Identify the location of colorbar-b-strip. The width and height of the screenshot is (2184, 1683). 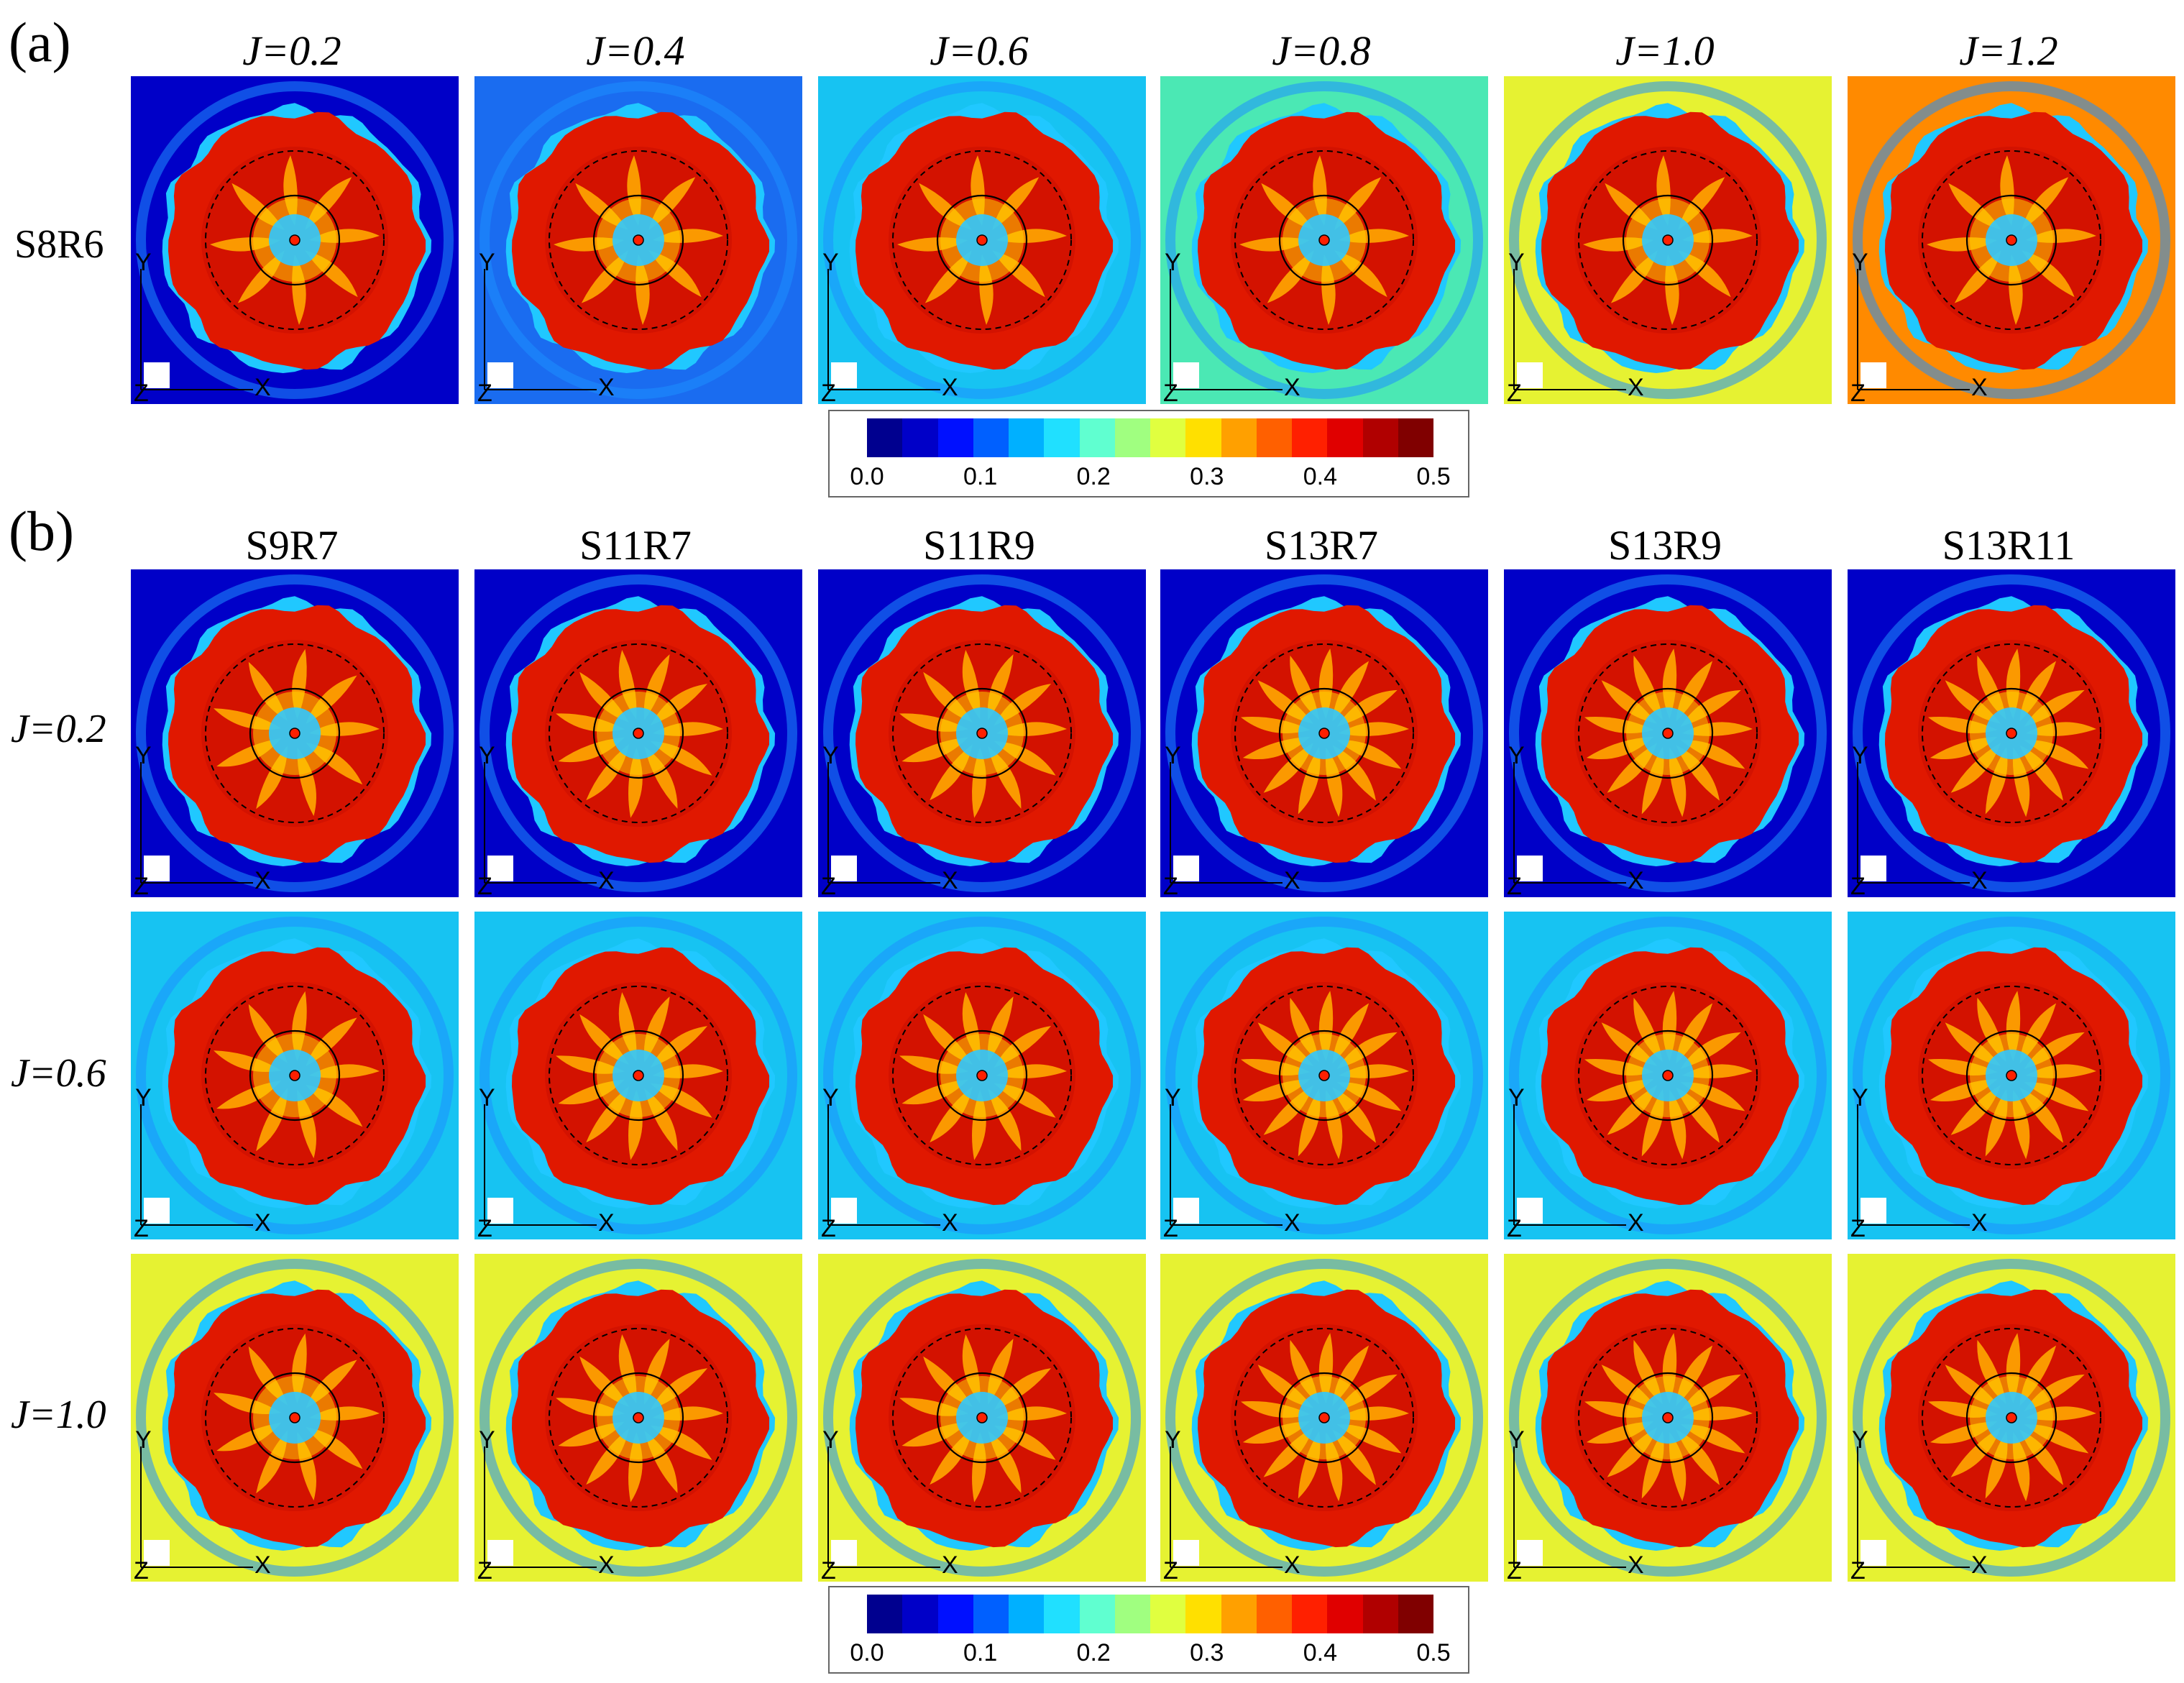
(1150, 1614).